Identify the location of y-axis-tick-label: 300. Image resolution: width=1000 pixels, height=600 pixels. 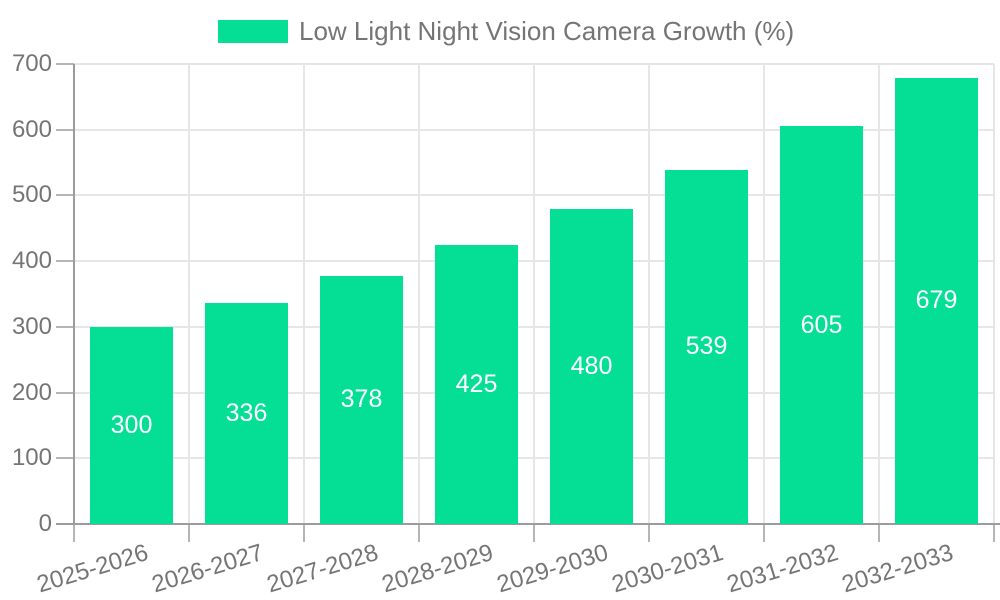
(31, 326).